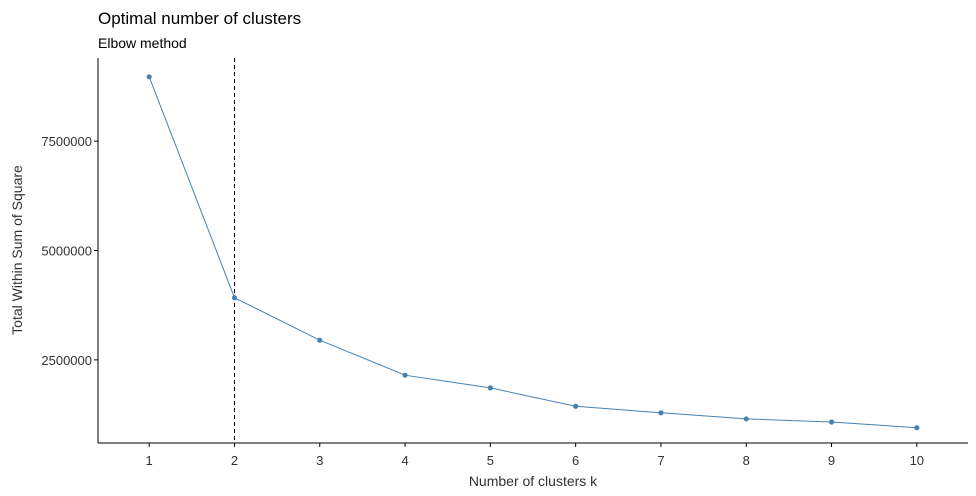  Describe the element at coordinates (404, 460) in the screenshot. I see `x-tick-label: 4` at that location.